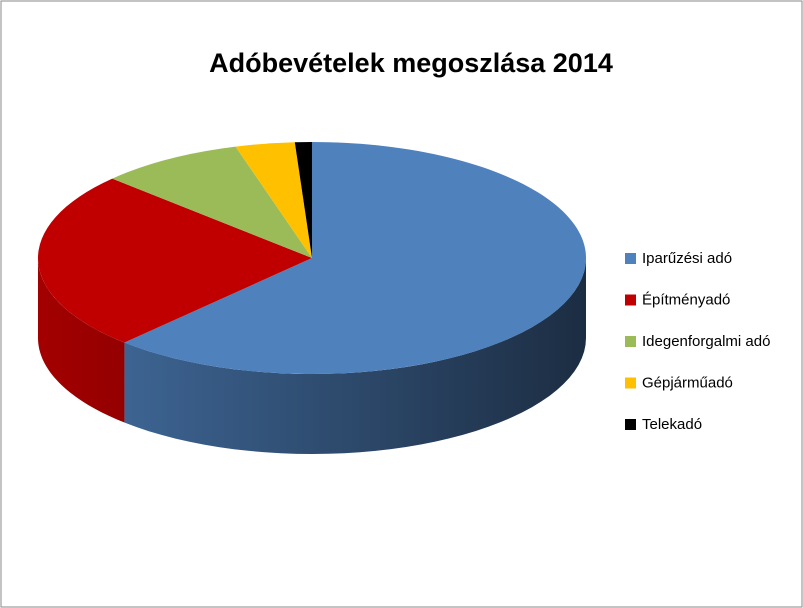  I want to click on chart-title: Adóbevételek megoszlása 2014, so click(411, 63).